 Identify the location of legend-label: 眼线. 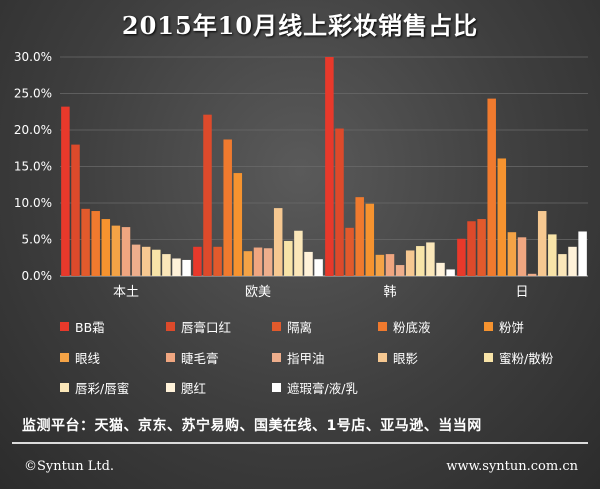
(88, 358).